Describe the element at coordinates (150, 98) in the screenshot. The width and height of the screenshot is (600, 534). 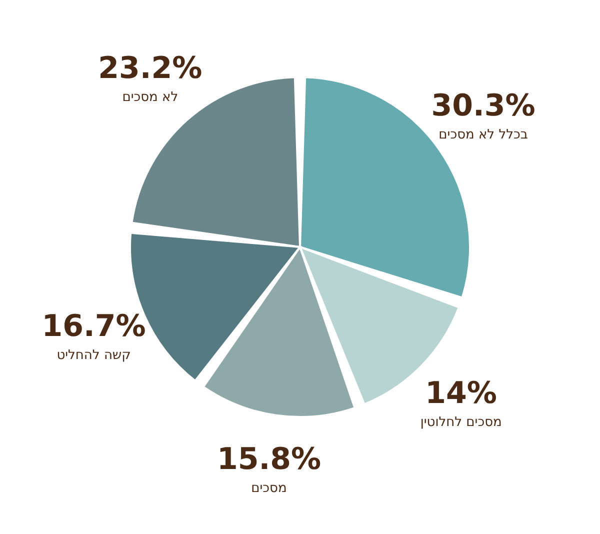
I see `slice-label: לא מסכים` at that location.